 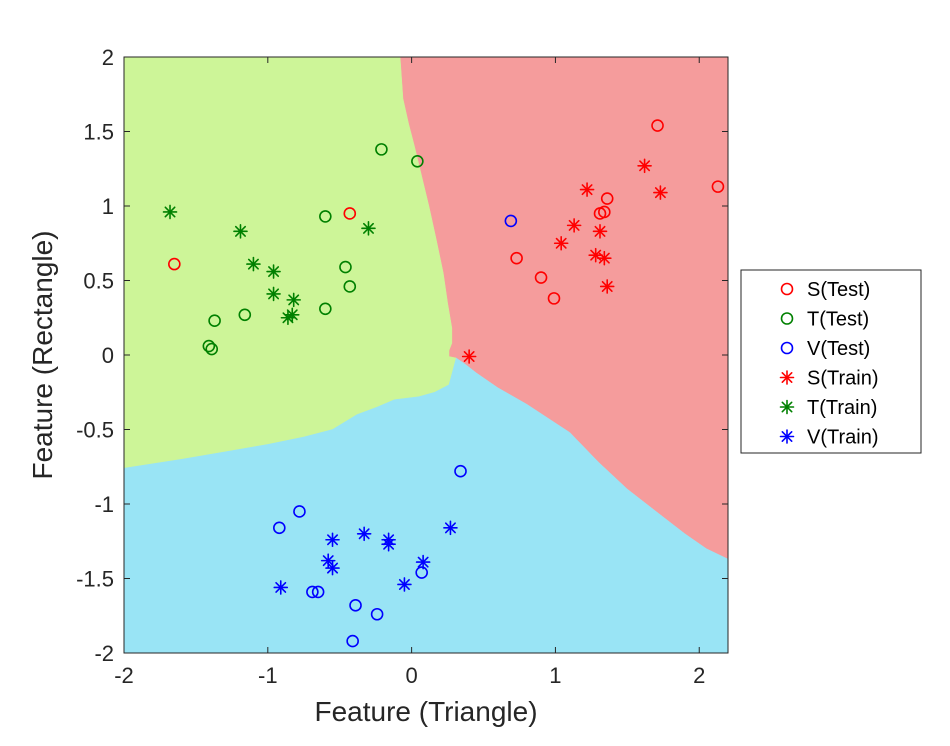 What do you see at coordinates (699, 675) in the screenshot?
I see `x-tick-label: 2` at bounding box center [699, 675].